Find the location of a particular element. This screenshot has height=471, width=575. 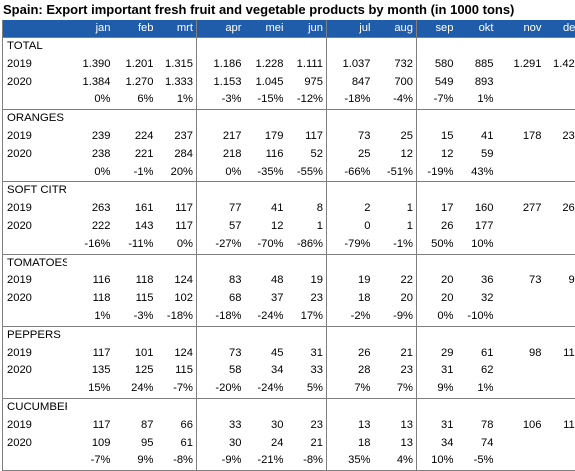

value-cell: 1% is located at coordinates (477, 389).